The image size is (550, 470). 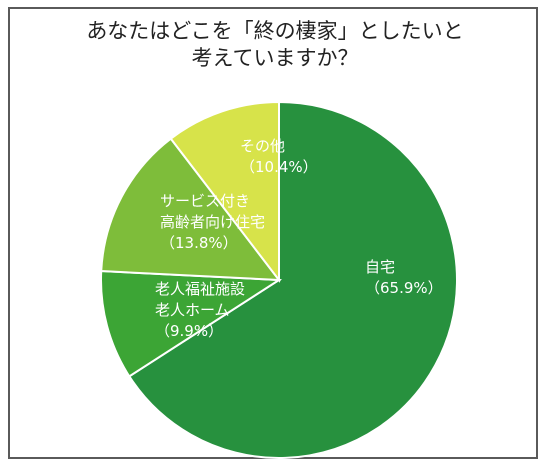 What do you see at coordinates (275, 45) in the screenshot?
I see `chart-title: あなたはどこを「終の棲家」としたいと 考えていますか？` at bounding box center [275, 45].